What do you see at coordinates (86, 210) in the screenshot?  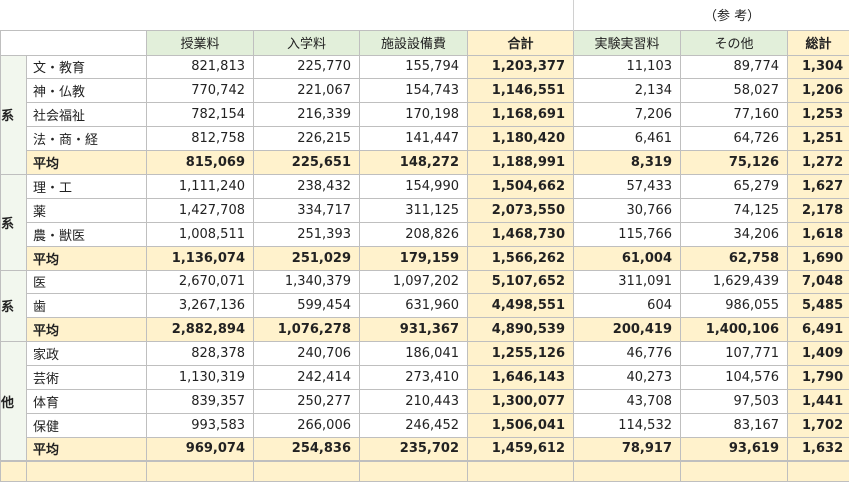 I see `row-label: 薬` at bounding box center [86, 210].